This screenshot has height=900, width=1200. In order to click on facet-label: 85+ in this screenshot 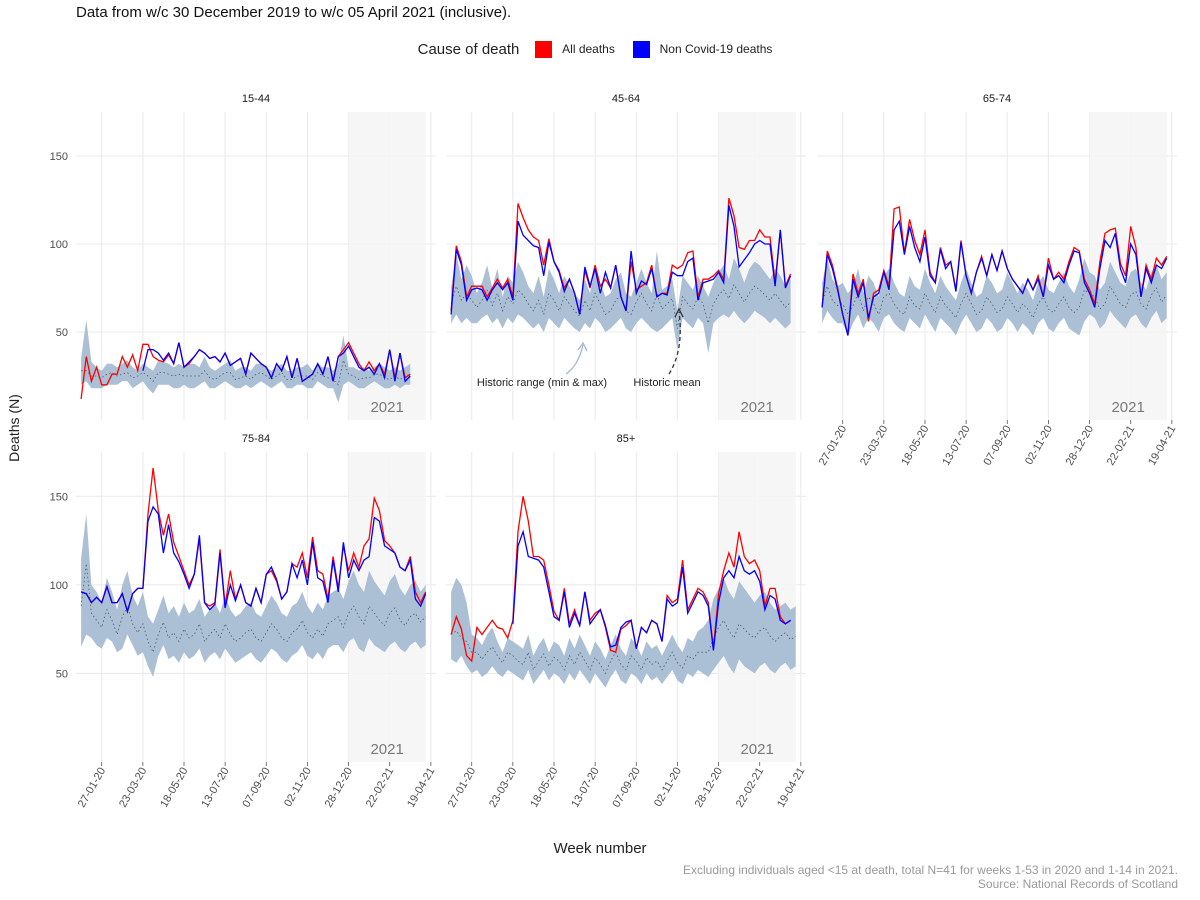, I will do `click(626, 439)`.